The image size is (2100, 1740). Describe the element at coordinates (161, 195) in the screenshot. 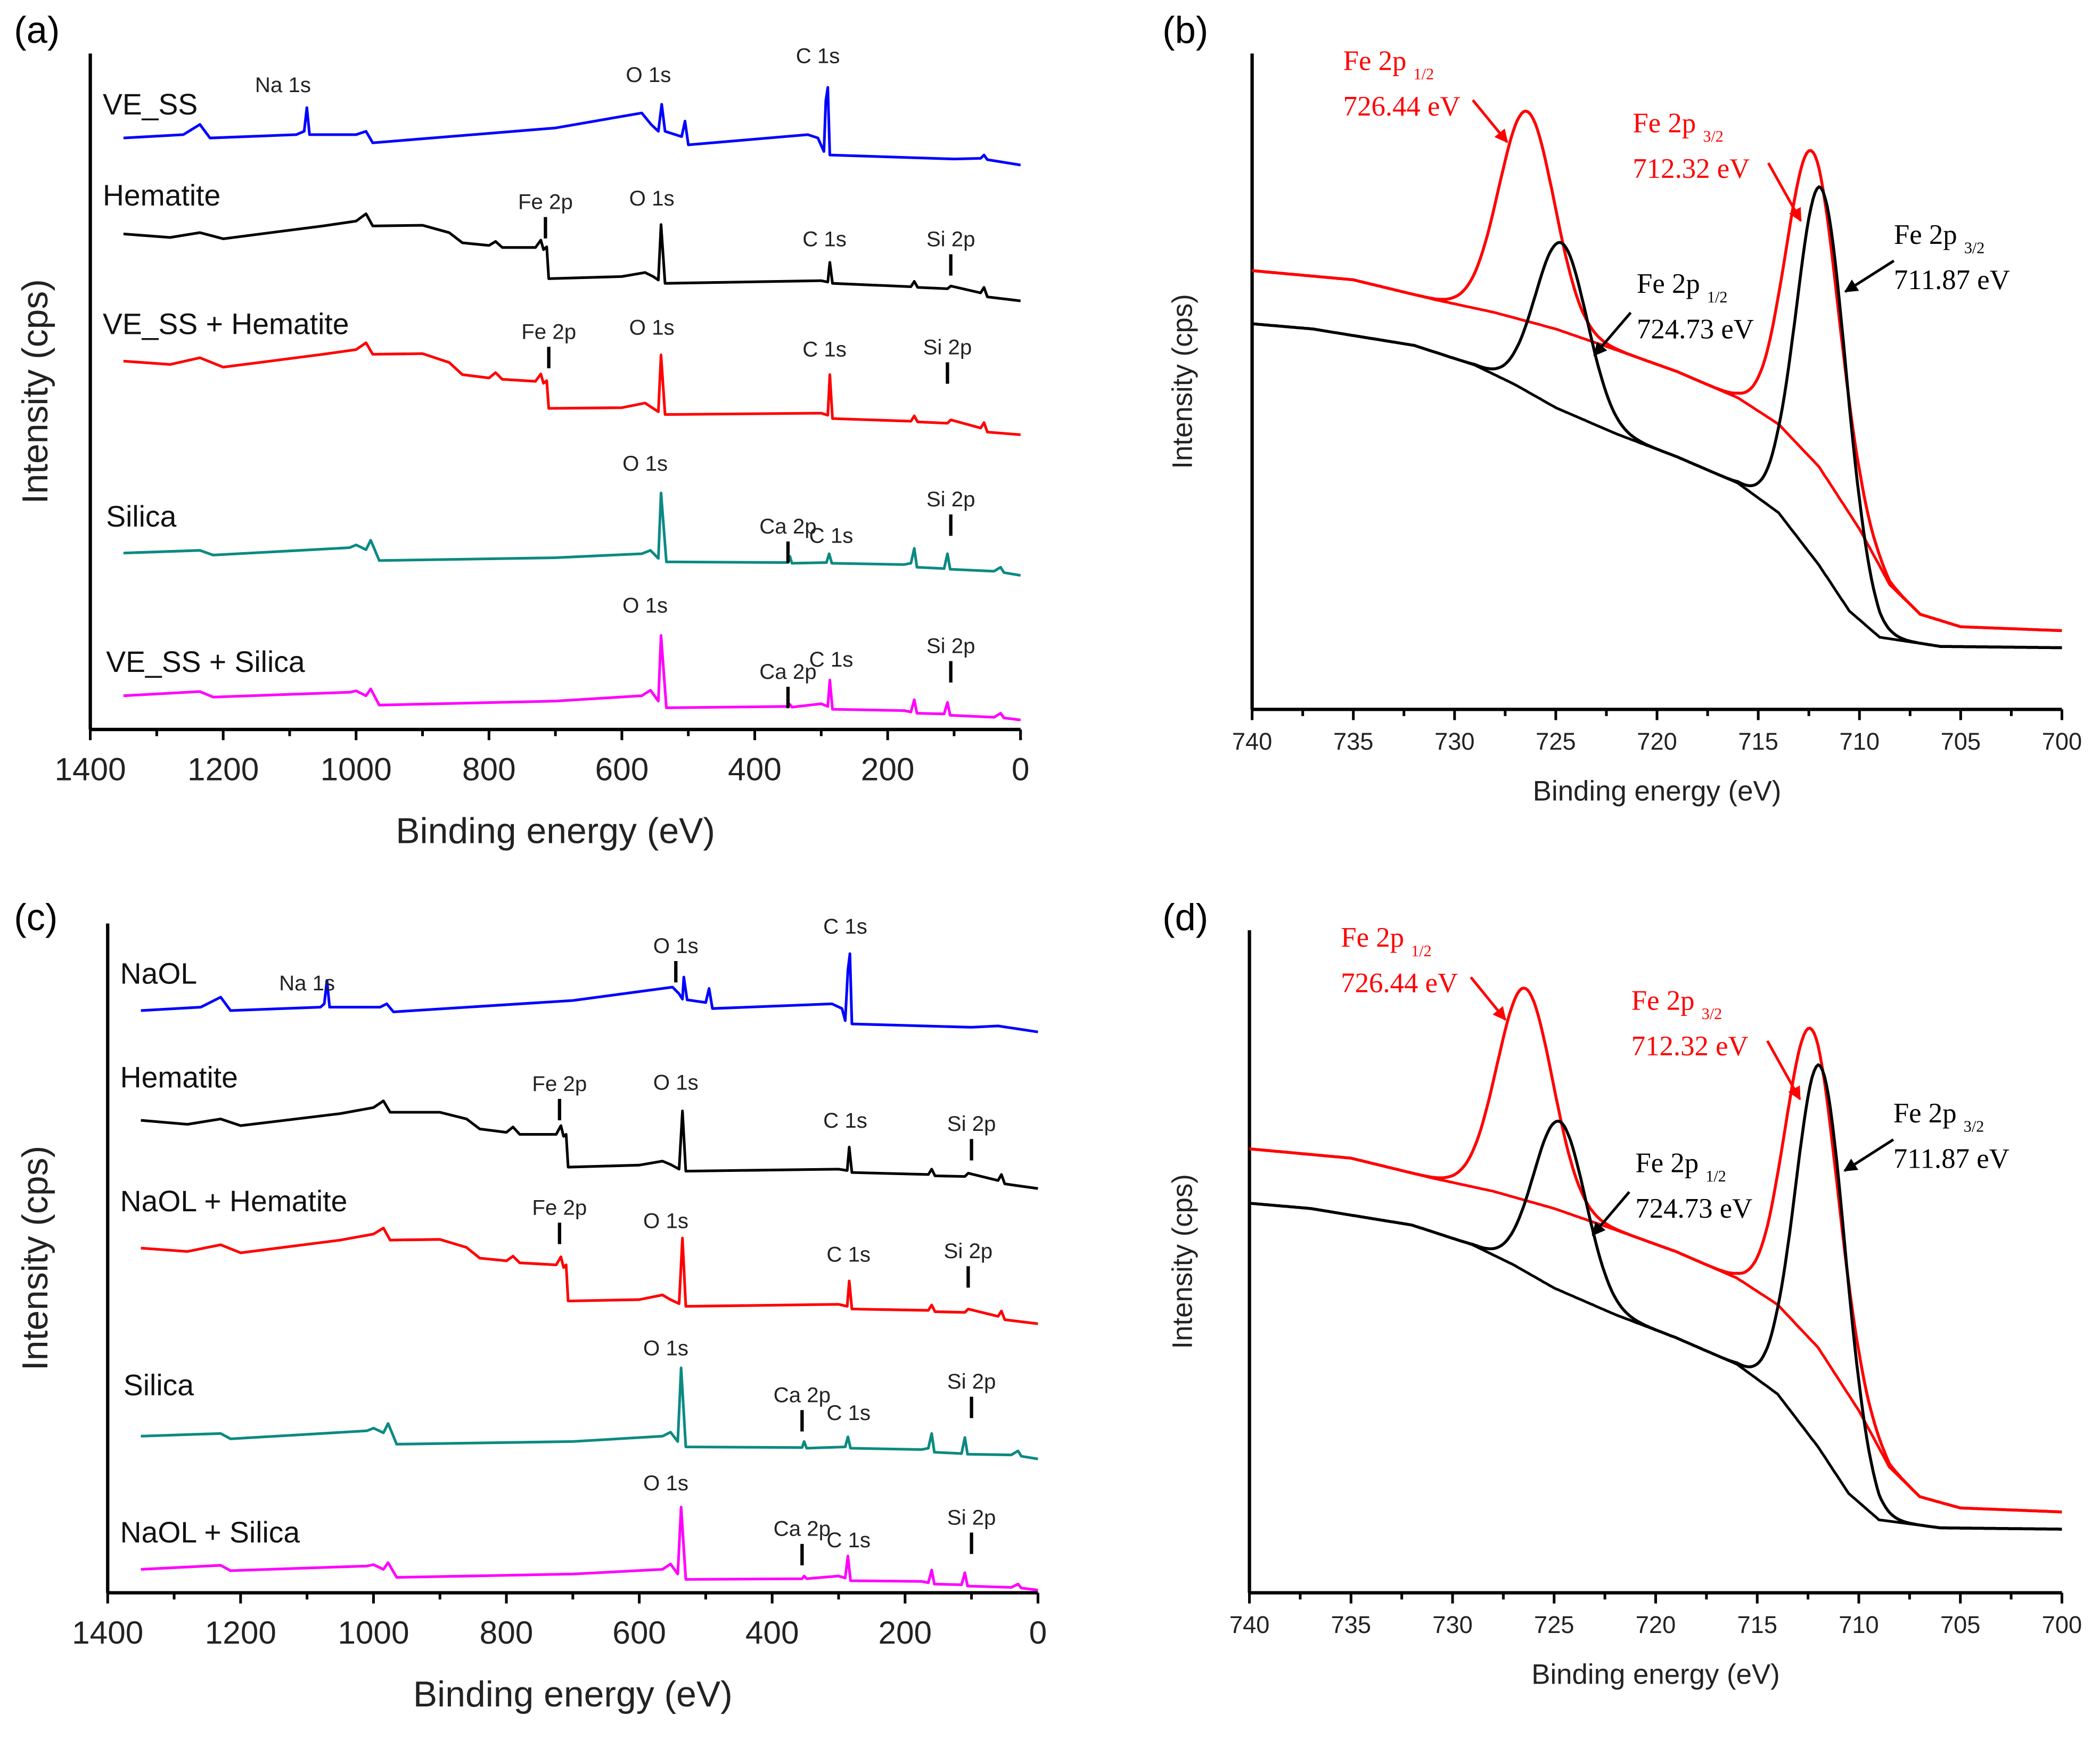

I see `sample-label: Hematite` at that location.